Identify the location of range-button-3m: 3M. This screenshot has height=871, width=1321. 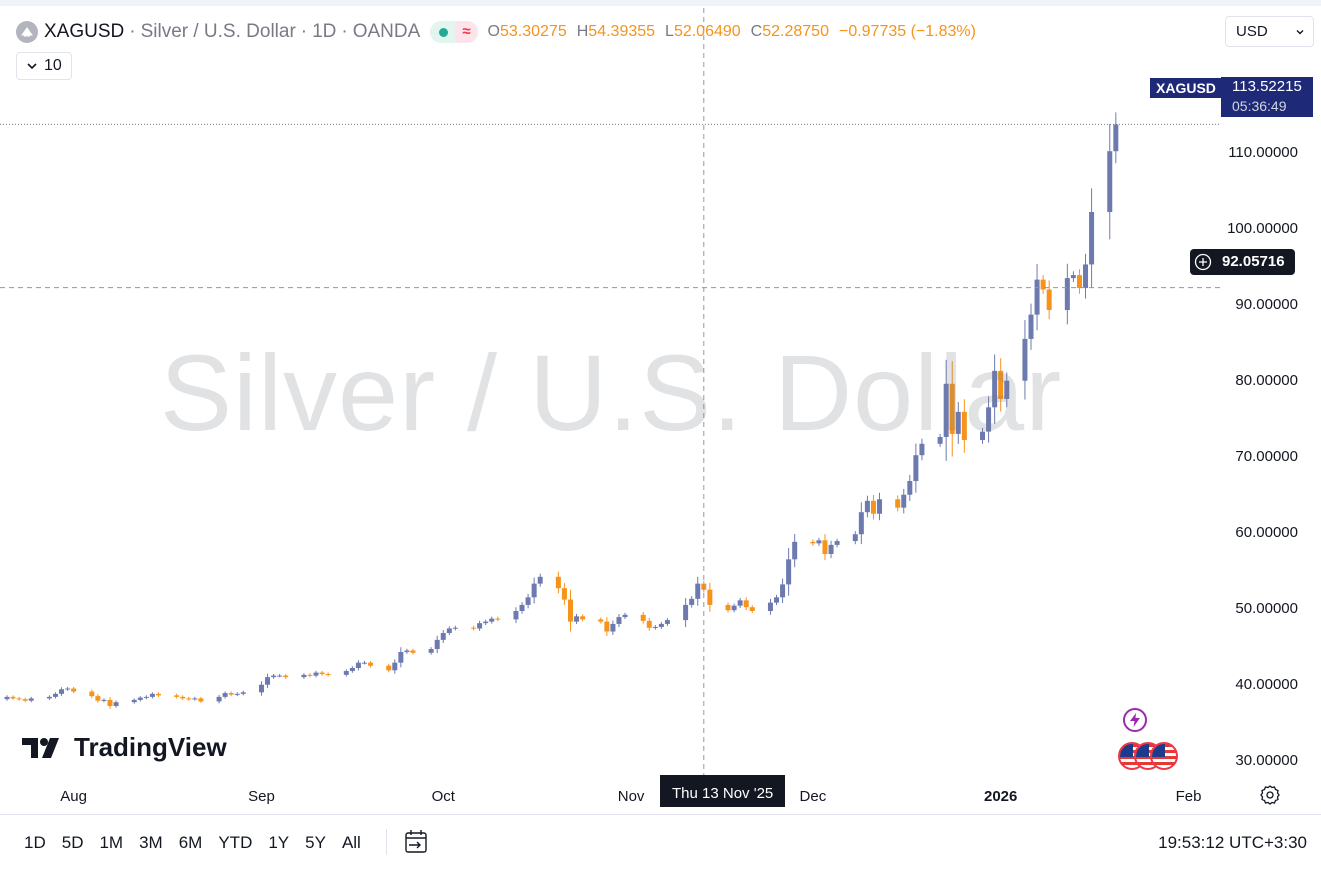
(151, 842).